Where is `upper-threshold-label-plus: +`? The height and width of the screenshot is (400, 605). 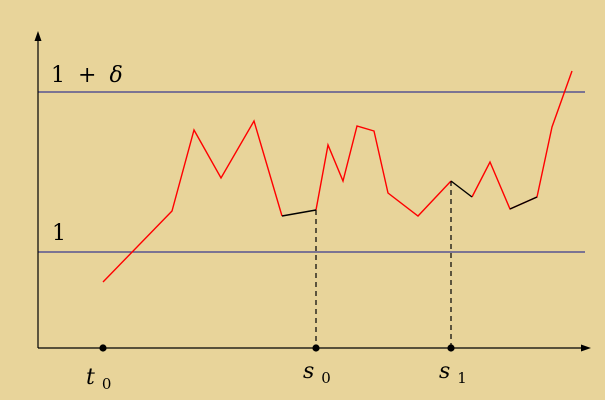 upper-threshold-label-plus: + is located at coordinates (87, 75).